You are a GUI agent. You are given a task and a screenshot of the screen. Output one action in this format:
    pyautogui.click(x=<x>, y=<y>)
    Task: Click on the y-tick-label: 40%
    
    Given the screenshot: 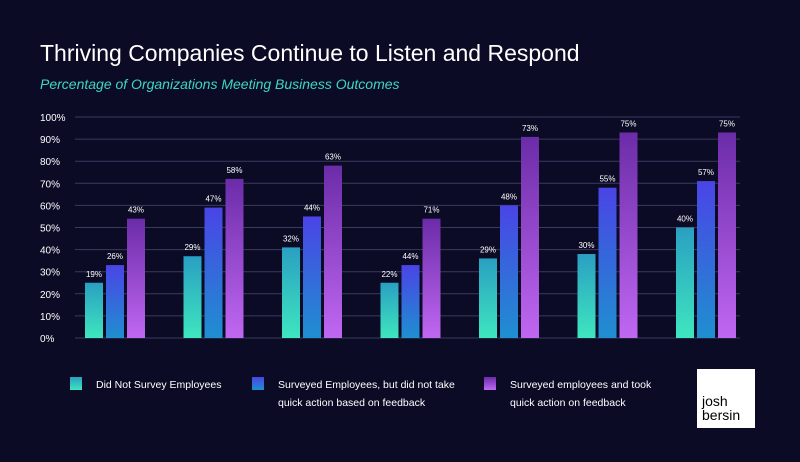 What is the action you would take?
    pyautogui.click(x=50, y=251)
    